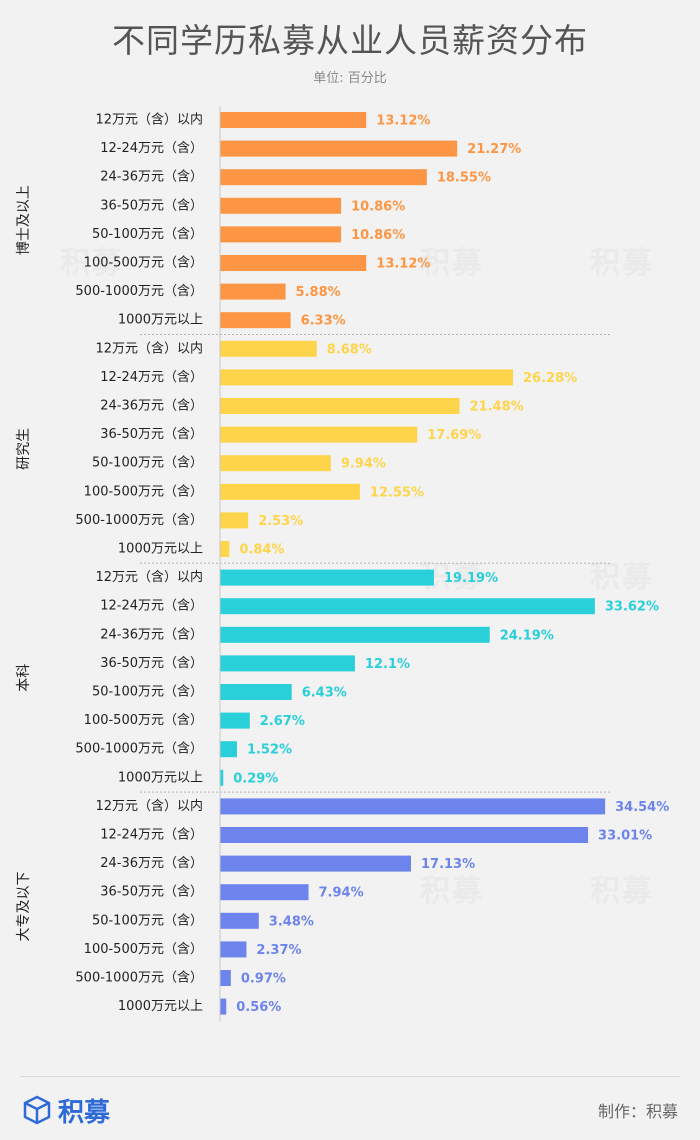 The image size is (700, 1140). I want to click on data-label: 7.94%, so click(341, 893).